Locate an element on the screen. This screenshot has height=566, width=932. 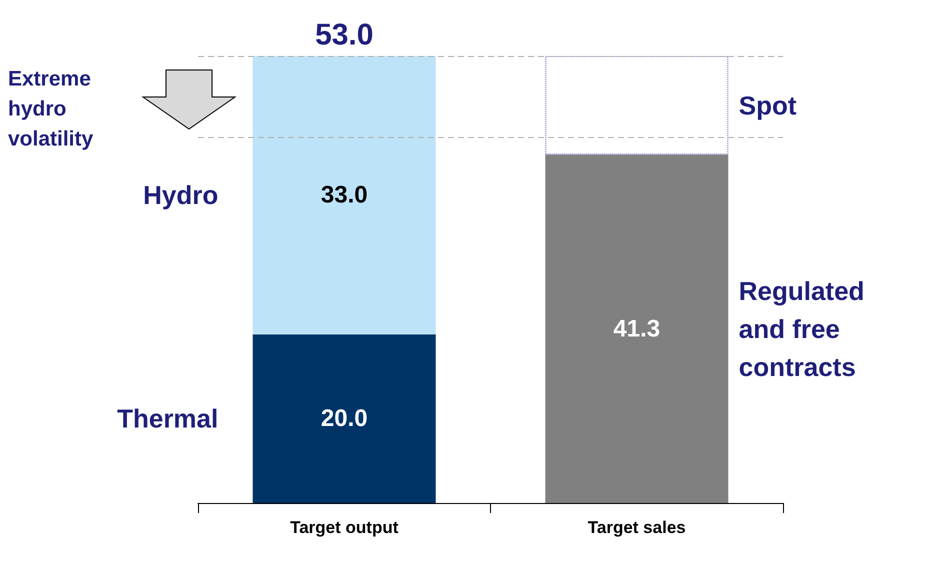
series-label: Regulated and free contracts is located at coordinates (805, 329).